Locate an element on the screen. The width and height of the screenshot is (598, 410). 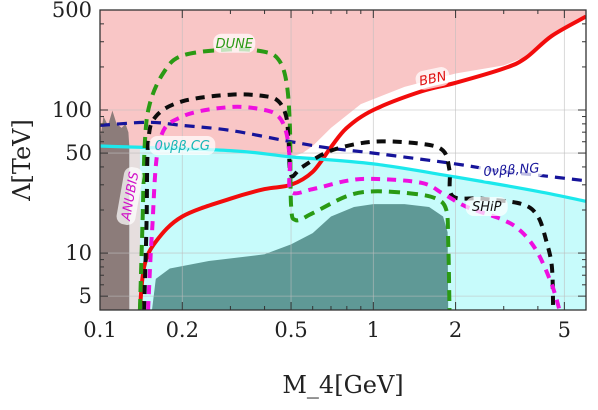
annotation: DUNE is located at coordinates (234, 43).